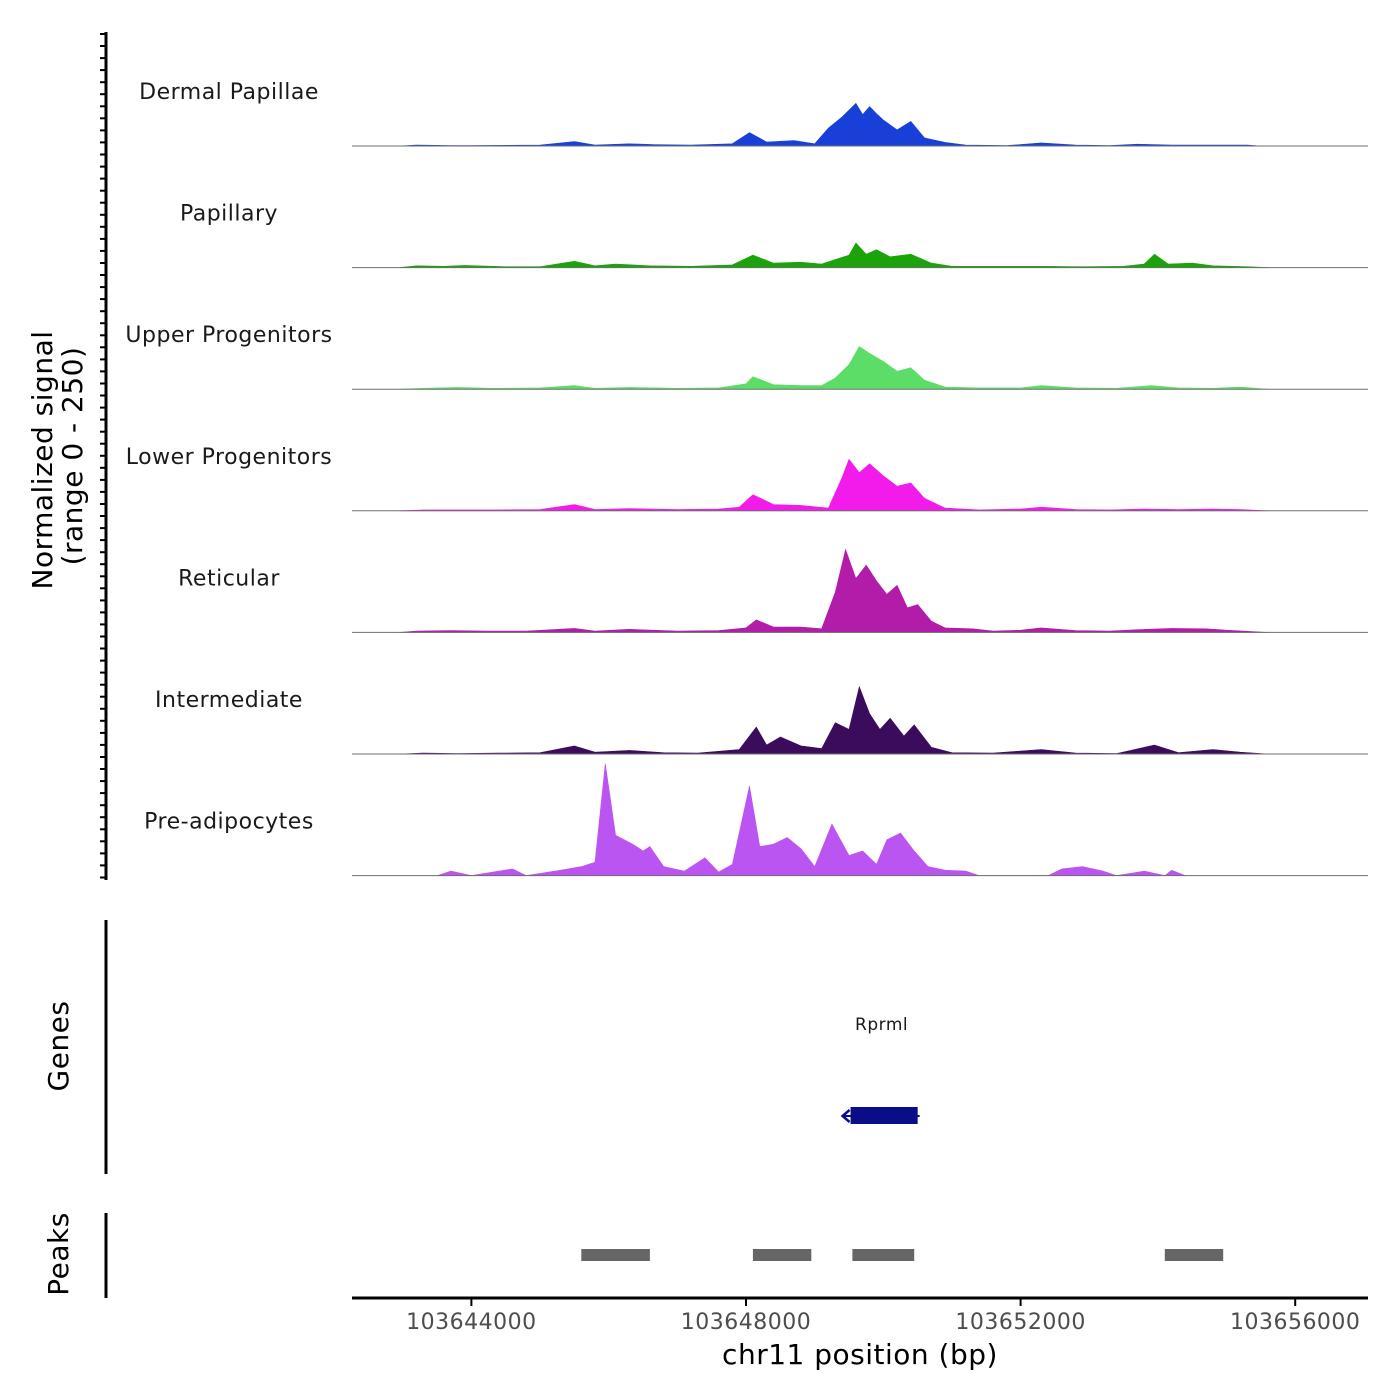  What do you see at coordinates (228, 335) in the screenshot?
I see `track-label: Upper Progenitors` at bounding box center [228, 335].